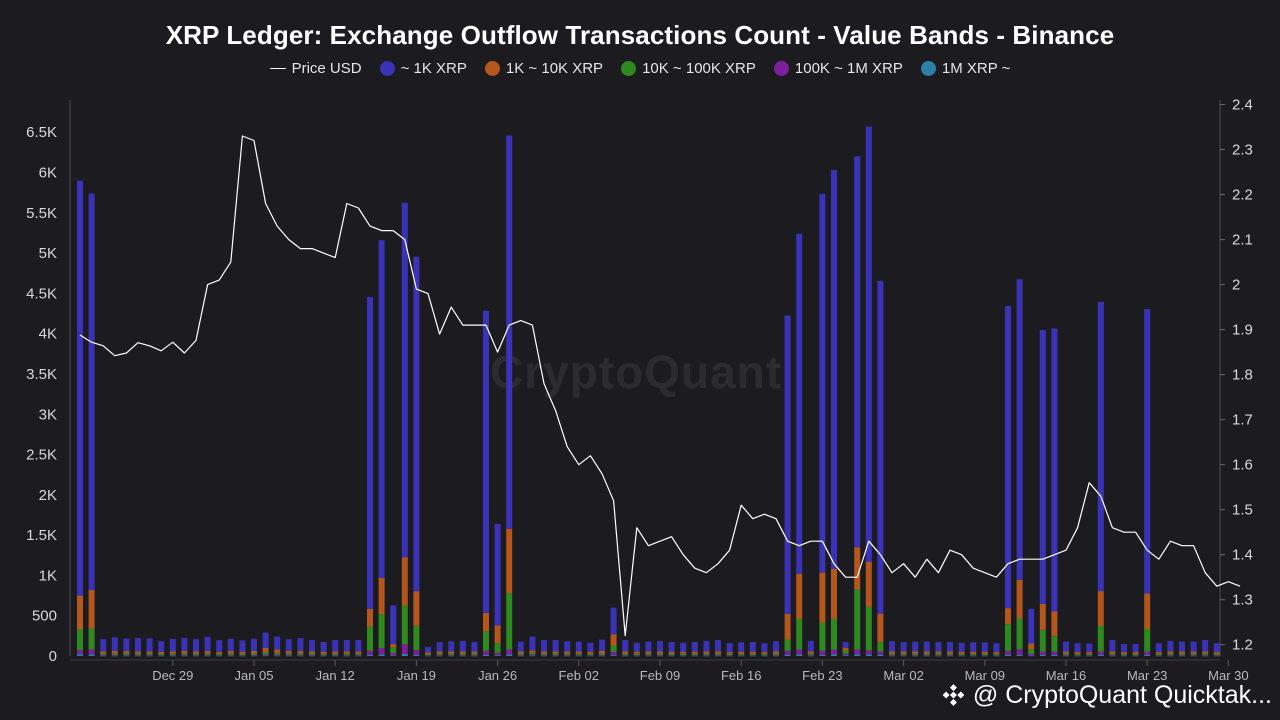 The height and width of the screenshot is (720, 1280). I want to click on y-left-tick-label: 6.5K, so click(41, 132).